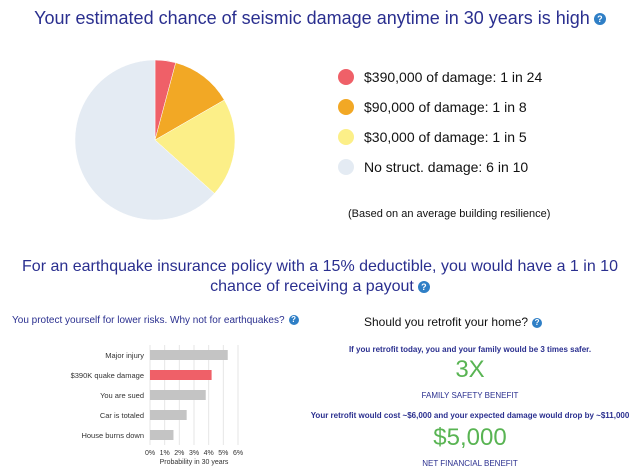  What do you see at coordinates (470, 437) in the screenshot?
I see `financial-benefit-value: $5,000` at bounding box center [470, 437].